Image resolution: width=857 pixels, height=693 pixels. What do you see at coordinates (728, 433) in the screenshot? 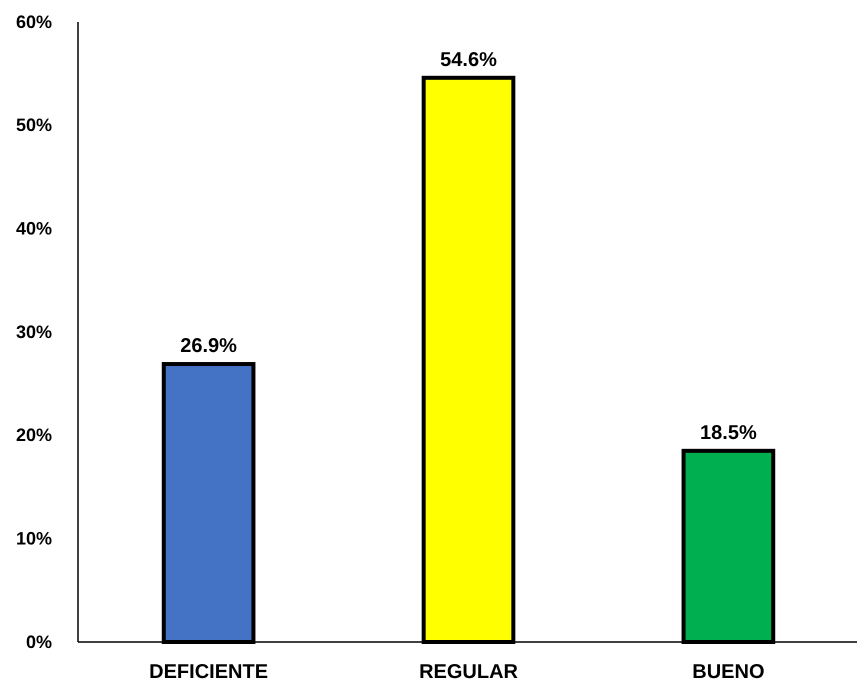
I see `data-label: 18.5%` at bounding box center [728, 433].